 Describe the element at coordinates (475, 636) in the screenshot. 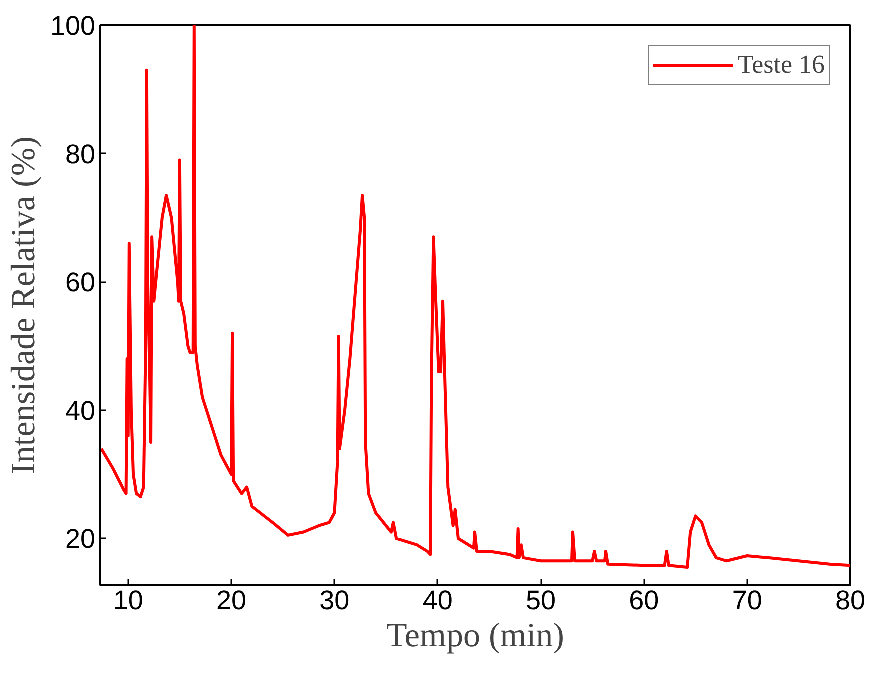

I see `x-axis-title: Tempo (min)` at that location.